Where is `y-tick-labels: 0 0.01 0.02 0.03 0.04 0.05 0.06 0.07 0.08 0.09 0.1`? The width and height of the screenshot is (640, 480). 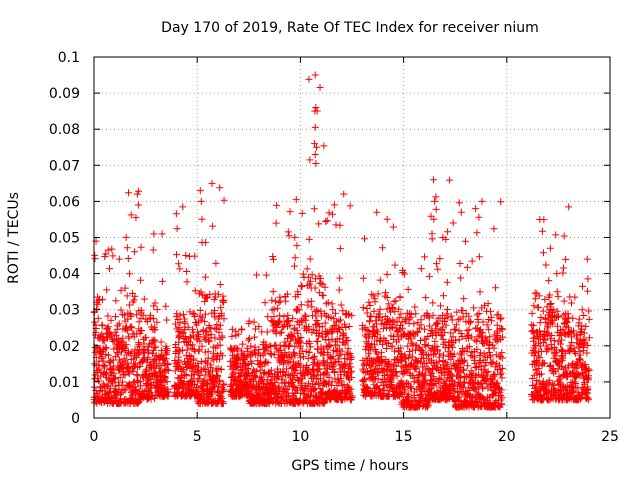
y-tick-labels: 0 0.01 0.02 0.03 0.04 0.05 0.06 0.07 0.08 0.09 0.1 is located at coordinates (64, 238).